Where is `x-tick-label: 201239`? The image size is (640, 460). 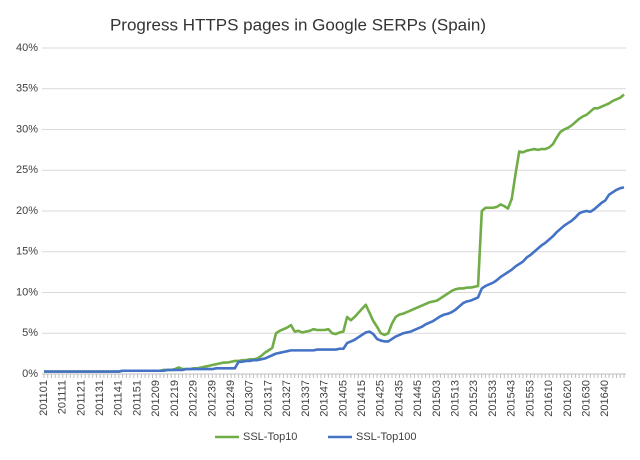
x-tick-label: 201239 is located at coordinates (212, 398).